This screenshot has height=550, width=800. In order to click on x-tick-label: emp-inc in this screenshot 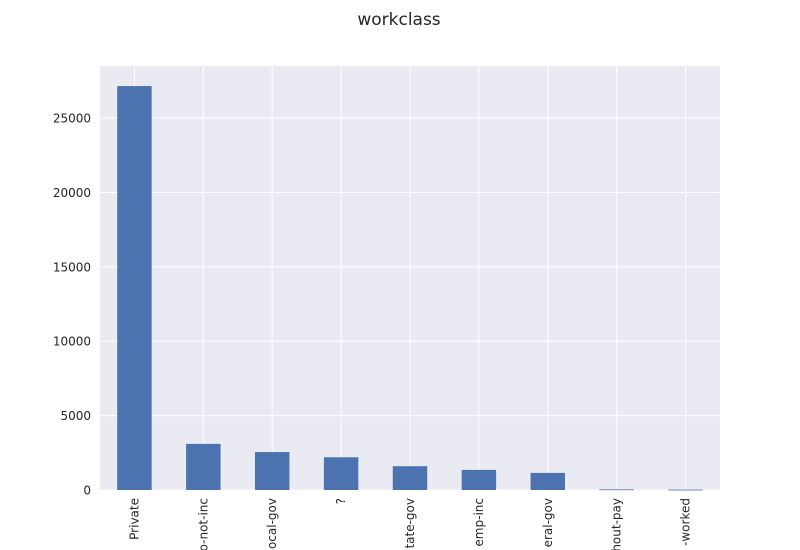, I will do `click(479, 522)`.